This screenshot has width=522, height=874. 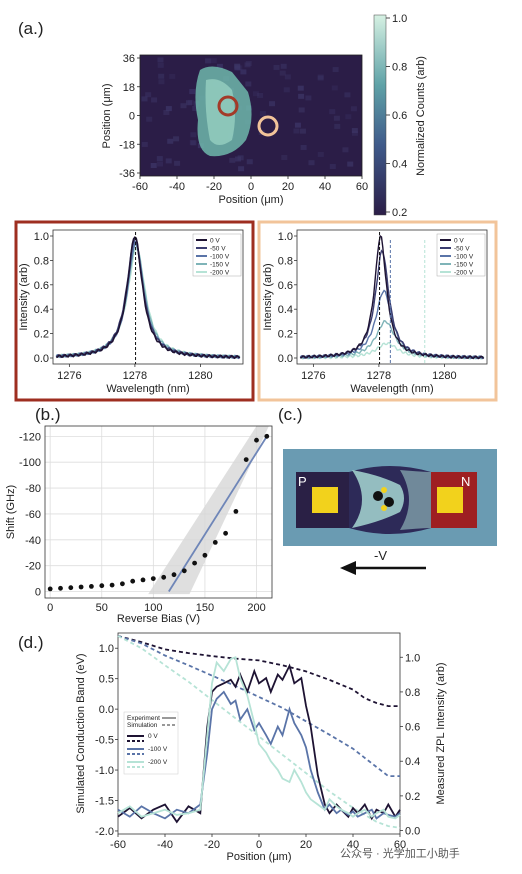 What do you see at coordinates (399, 213) in the screenshot?
I see `colorbar-tick-label: 0.2` at bounding box center [399, 213].